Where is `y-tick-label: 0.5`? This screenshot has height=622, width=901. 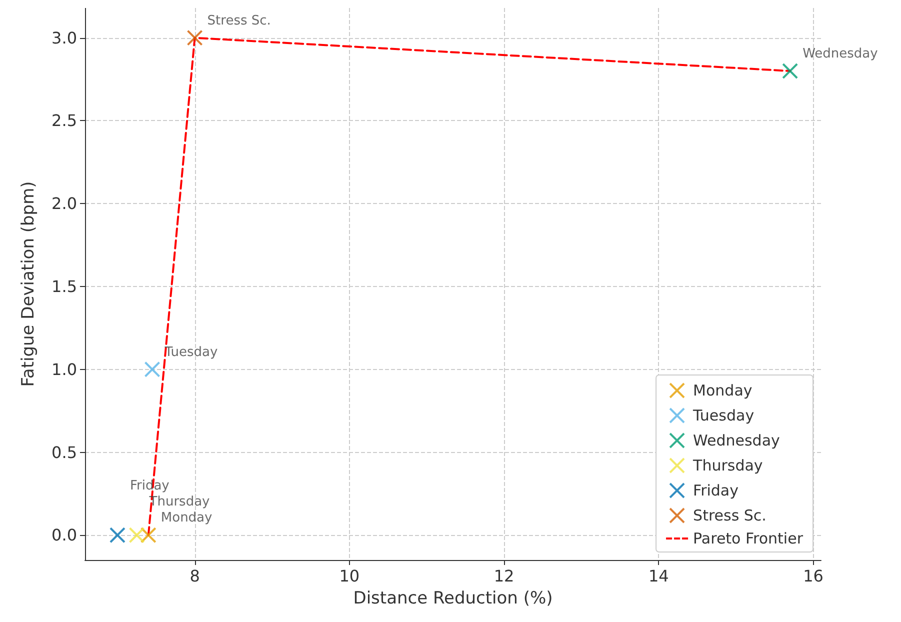 y-tick-label: 0.5 is located at coordinates (64, 452).